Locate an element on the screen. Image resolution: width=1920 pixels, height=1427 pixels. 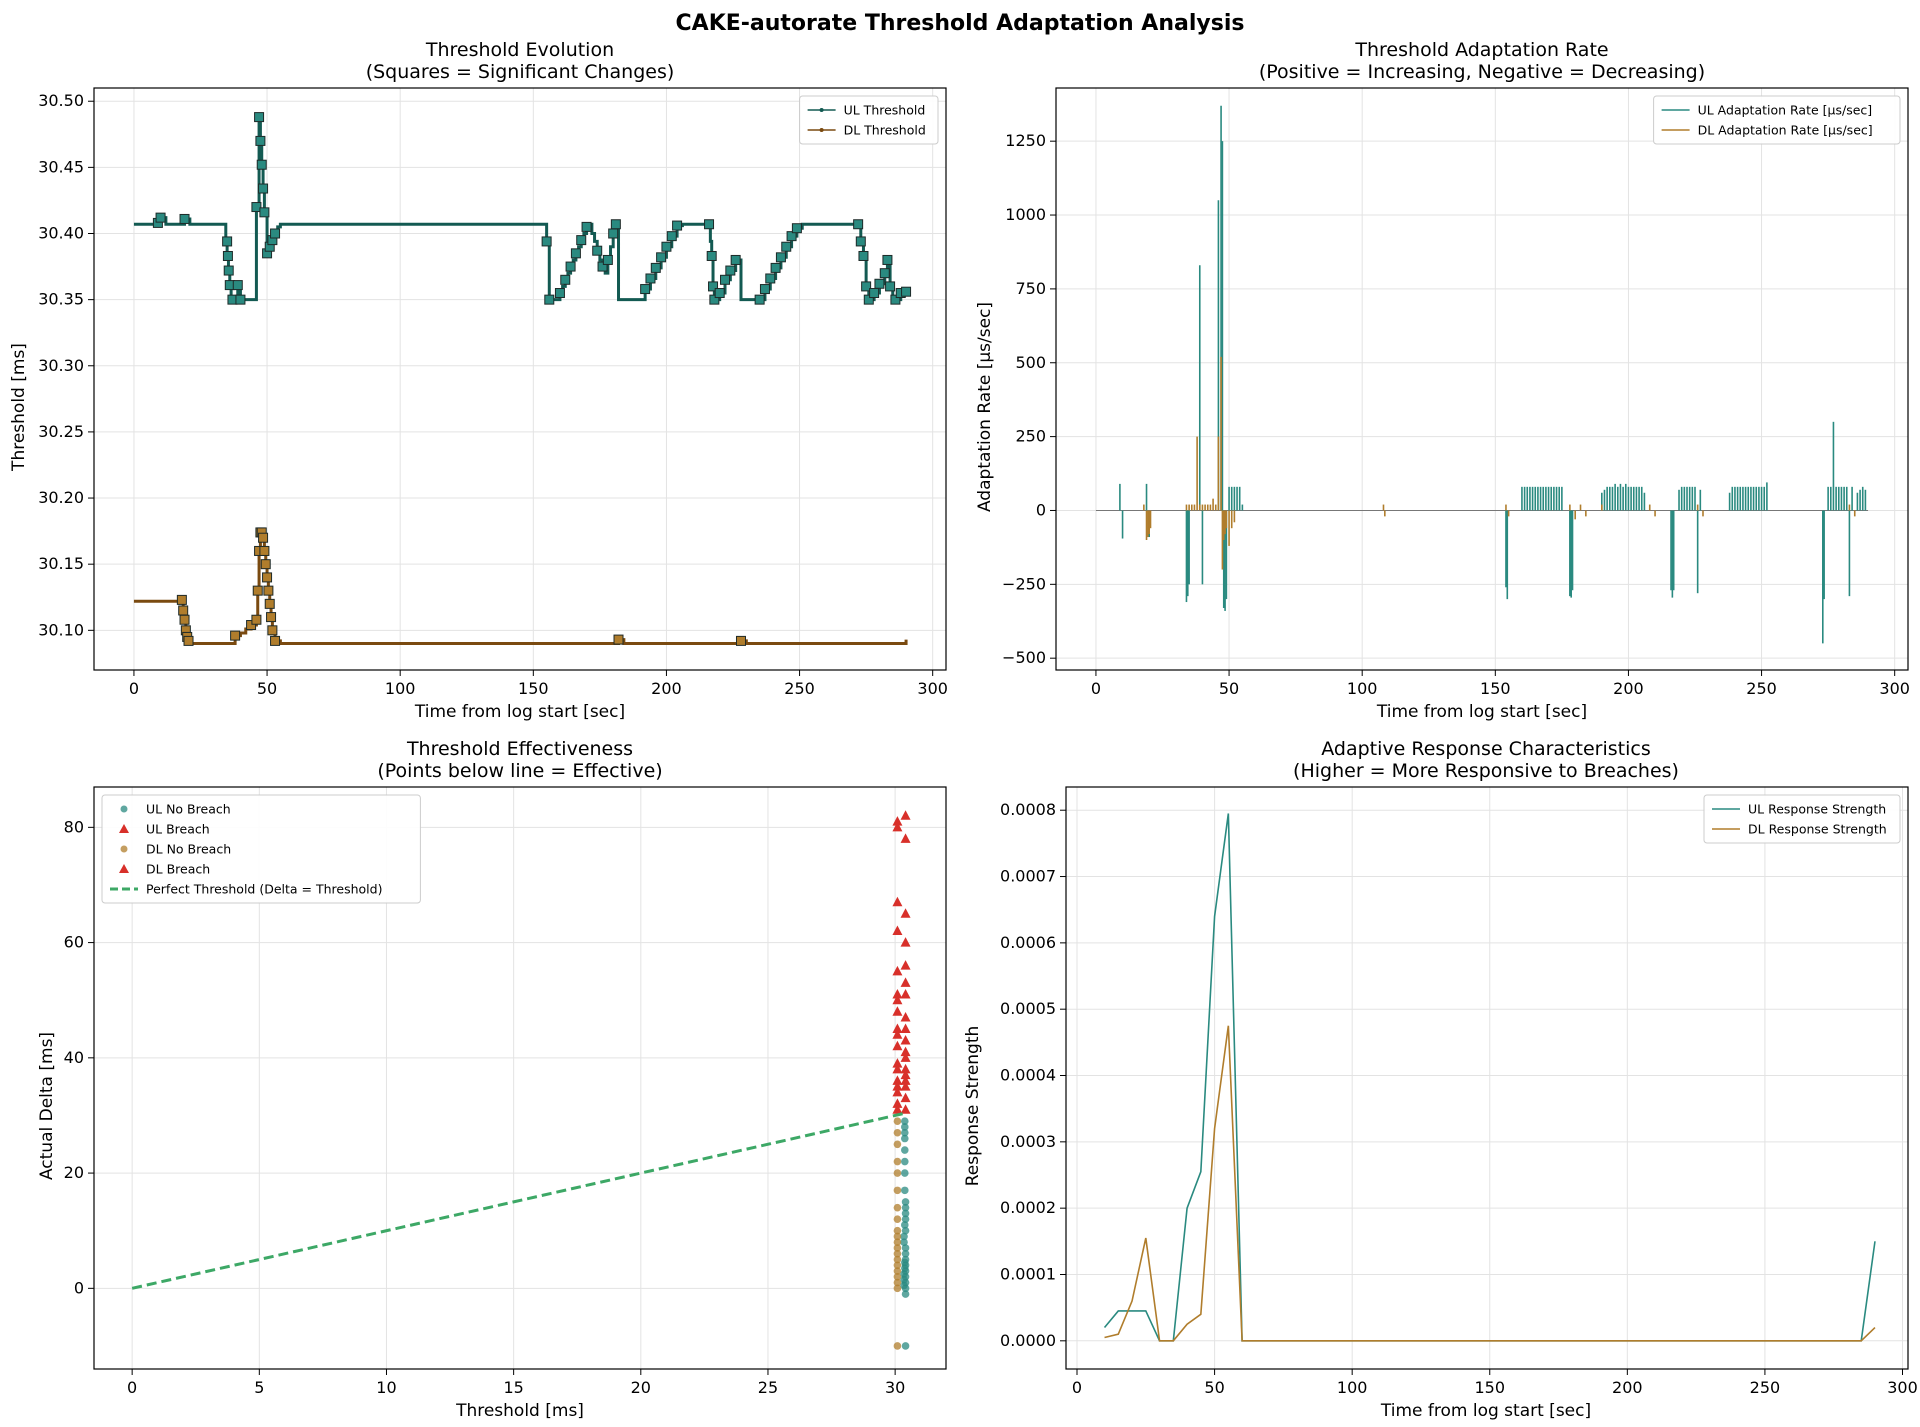
response-characteristics-xtick-label: 200 is located at coordinates (1627, 1387).